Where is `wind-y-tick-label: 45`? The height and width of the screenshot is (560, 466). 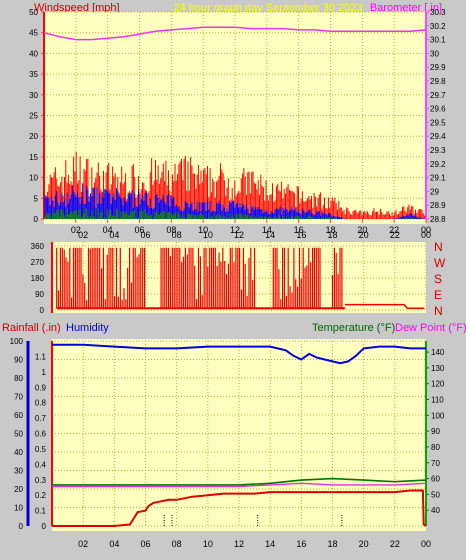
wind-y-tick-label: 45 is located at coordinates (33, 33).